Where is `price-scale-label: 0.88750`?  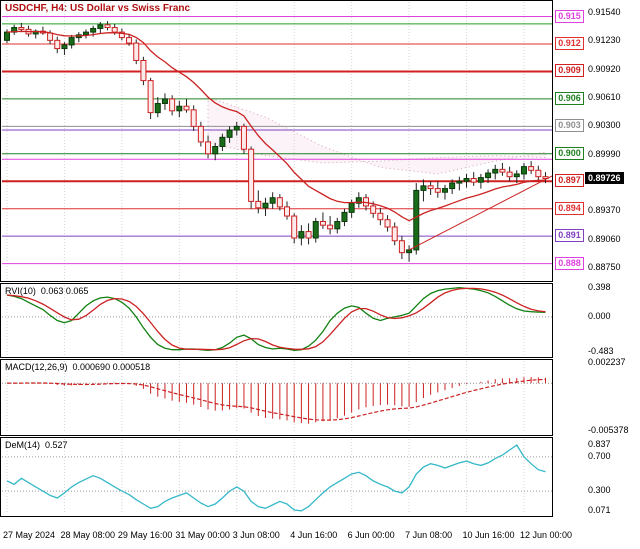
price-scale-label: 0.88750 is located at coordinates (604, 267).